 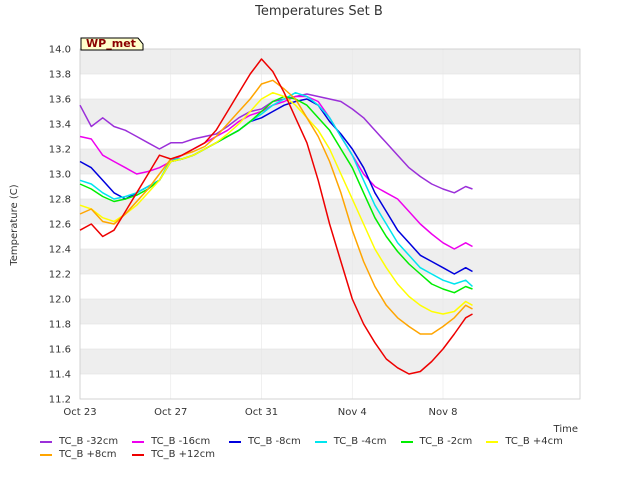 What do you see at coordinates (60, 300) in the screenshot?
I see `y-tick-label: 12.0` at bounding box center [60, 300].